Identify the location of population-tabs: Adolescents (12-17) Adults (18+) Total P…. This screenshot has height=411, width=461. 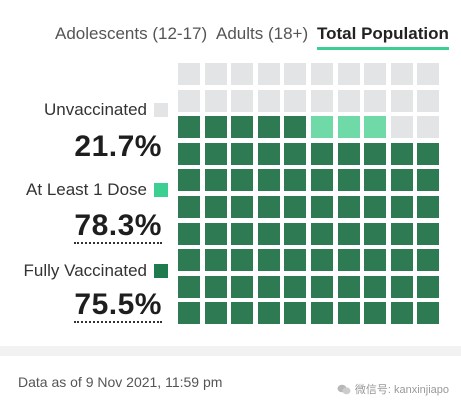
(230, 37).